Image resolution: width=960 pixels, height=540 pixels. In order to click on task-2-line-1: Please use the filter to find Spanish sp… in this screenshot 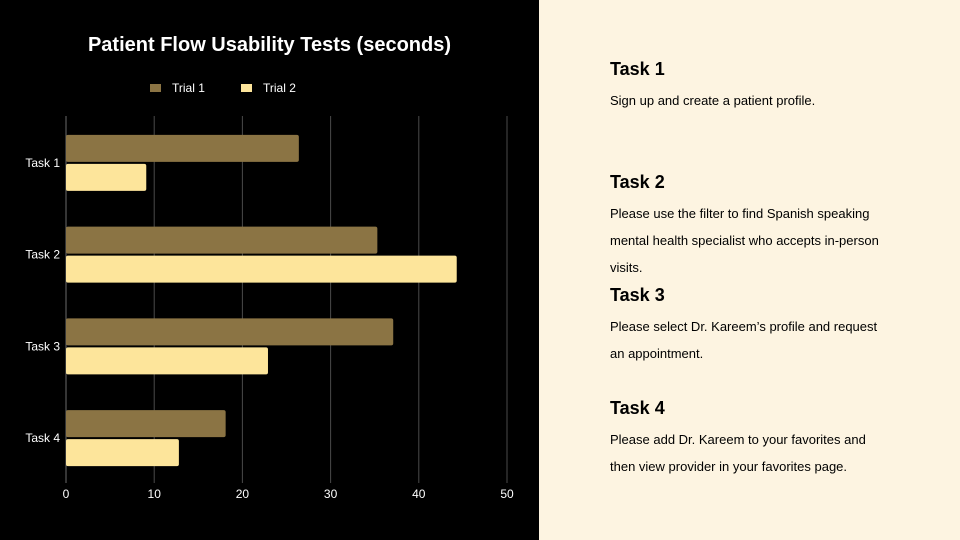, I will do `click(740, 213)`.